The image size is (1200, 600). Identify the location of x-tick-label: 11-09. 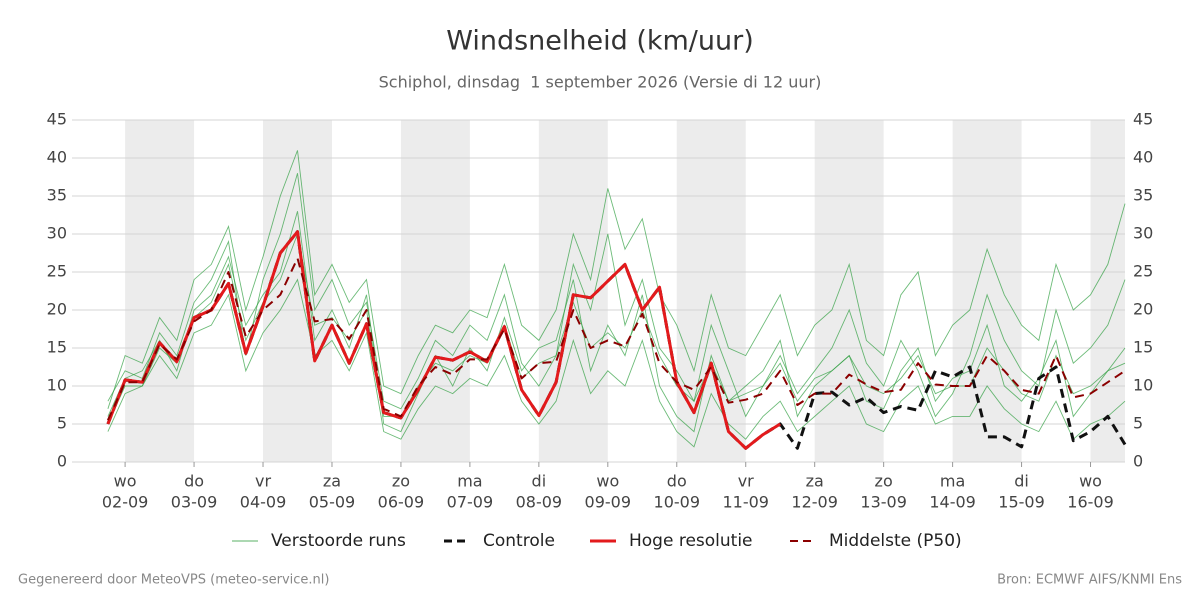
(745, 502).